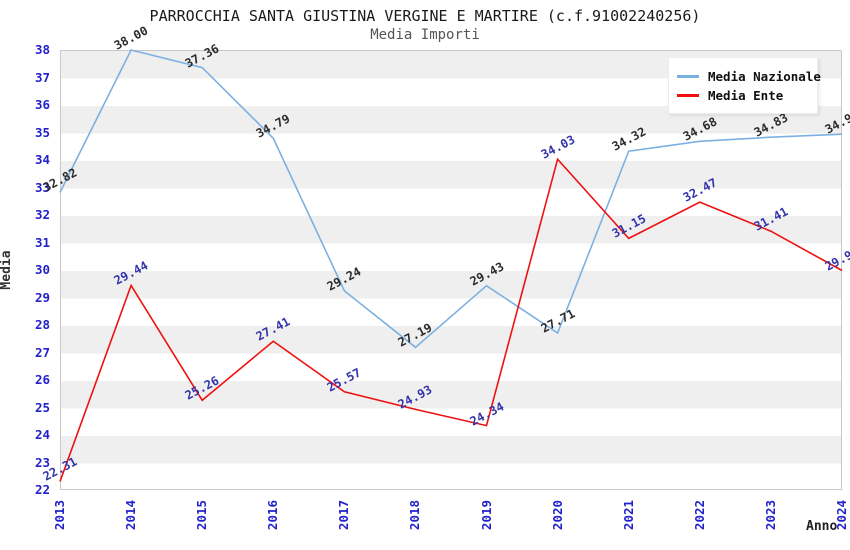 The image size is (850, 550). What do you see at coordinates (699, 515) in the screenshot?
I see `x-tick-label: 2022` at bounding box center [699, 515].